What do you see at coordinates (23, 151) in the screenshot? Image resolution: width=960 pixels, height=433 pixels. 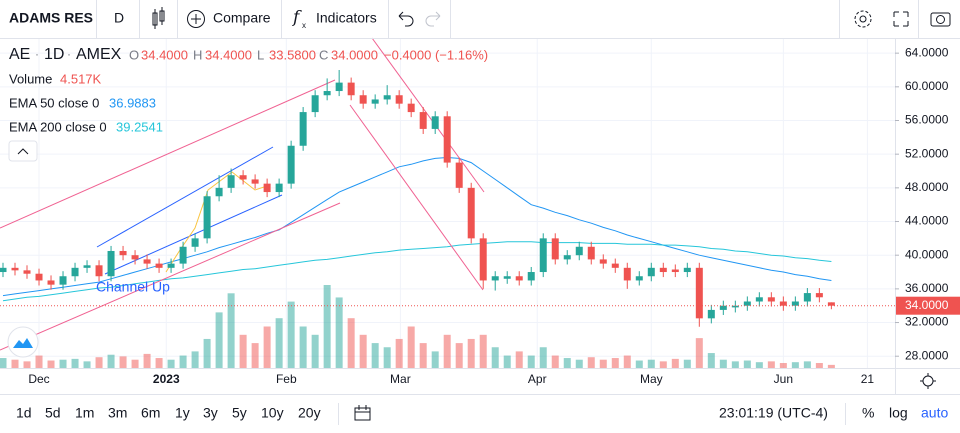 I see `collapse-button` at bounding box center [23, 151].